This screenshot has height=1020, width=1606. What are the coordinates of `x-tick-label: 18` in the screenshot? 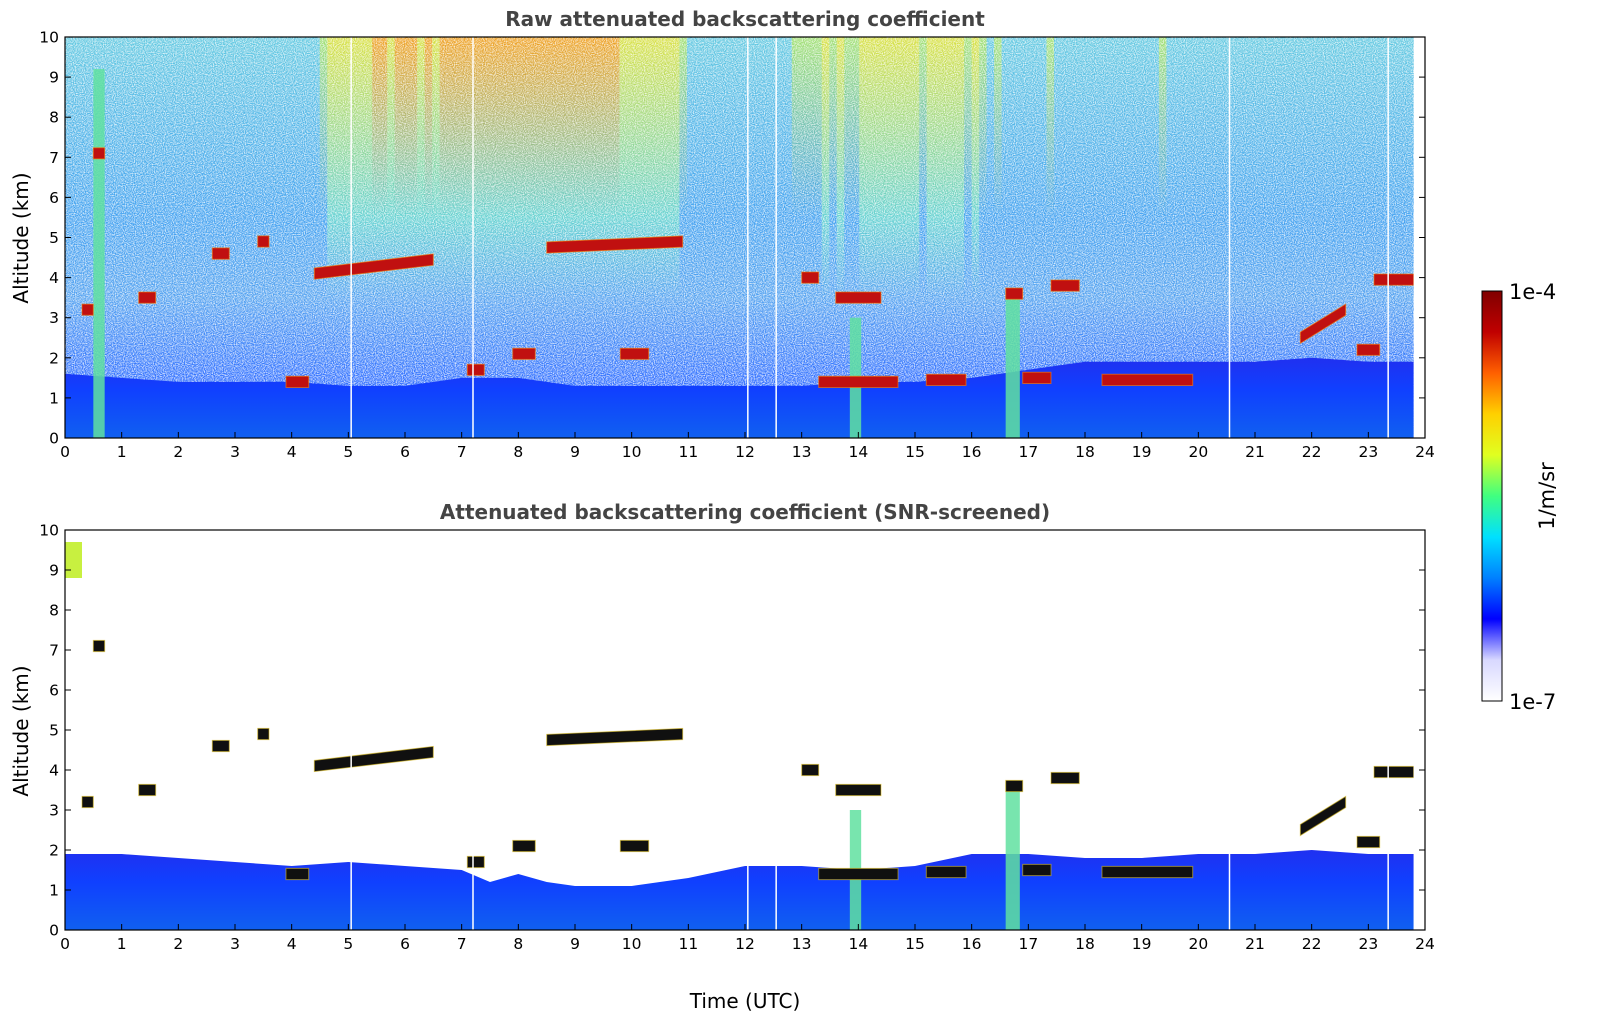 It's located at (1085, 944).